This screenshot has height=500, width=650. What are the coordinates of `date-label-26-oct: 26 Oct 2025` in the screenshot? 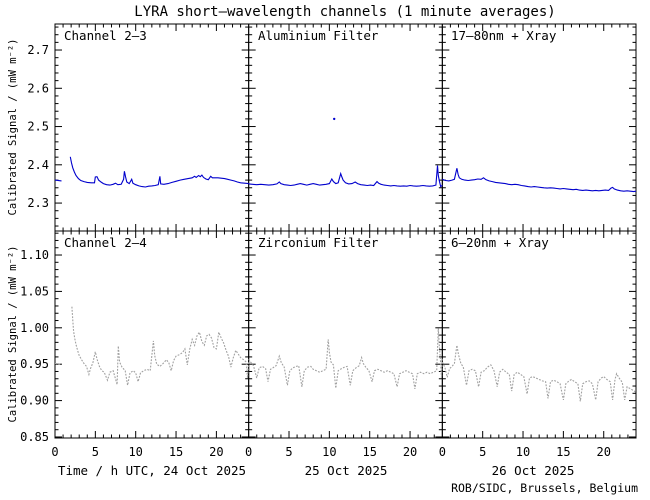 It's located at (533, 470).